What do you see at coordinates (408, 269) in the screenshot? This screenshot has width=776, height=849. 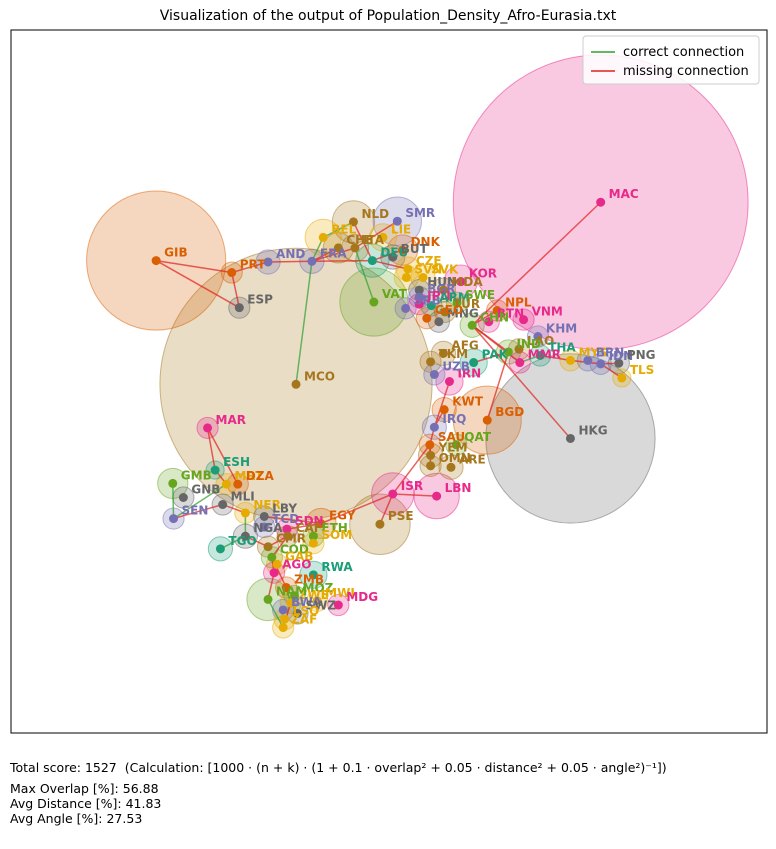 I see `point-cze` at bounding box center [408, 269].